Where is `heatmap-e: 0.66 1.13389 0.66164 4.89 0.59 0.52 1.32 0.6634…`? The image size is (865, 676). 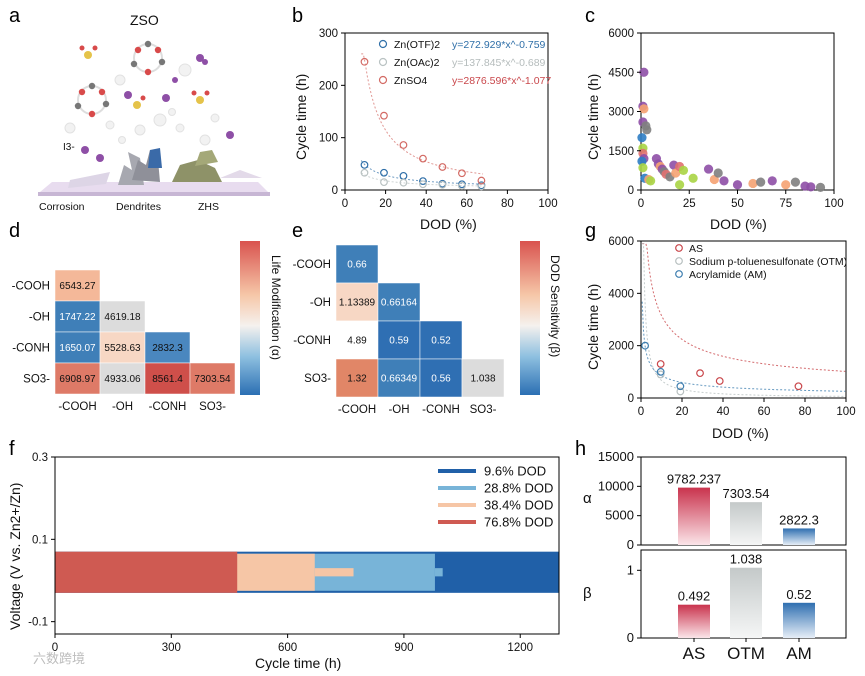
heatmap-e: 0.66 1.13389 0.66164 4.89 0.59 0.52 1.32 0.6634… is located at coordinates (427, 328).